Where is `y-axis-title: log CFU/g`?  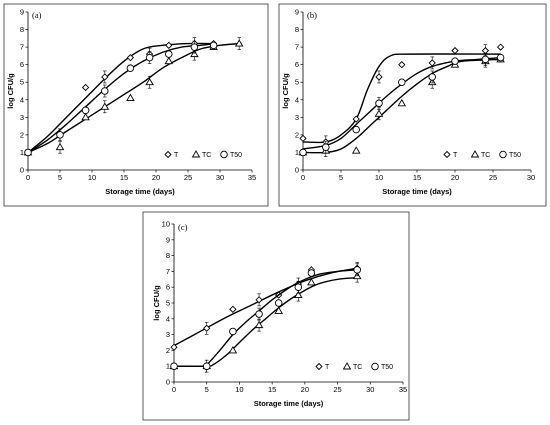
y-axis-title: log CFU/g is located at coordinates (285, 91).